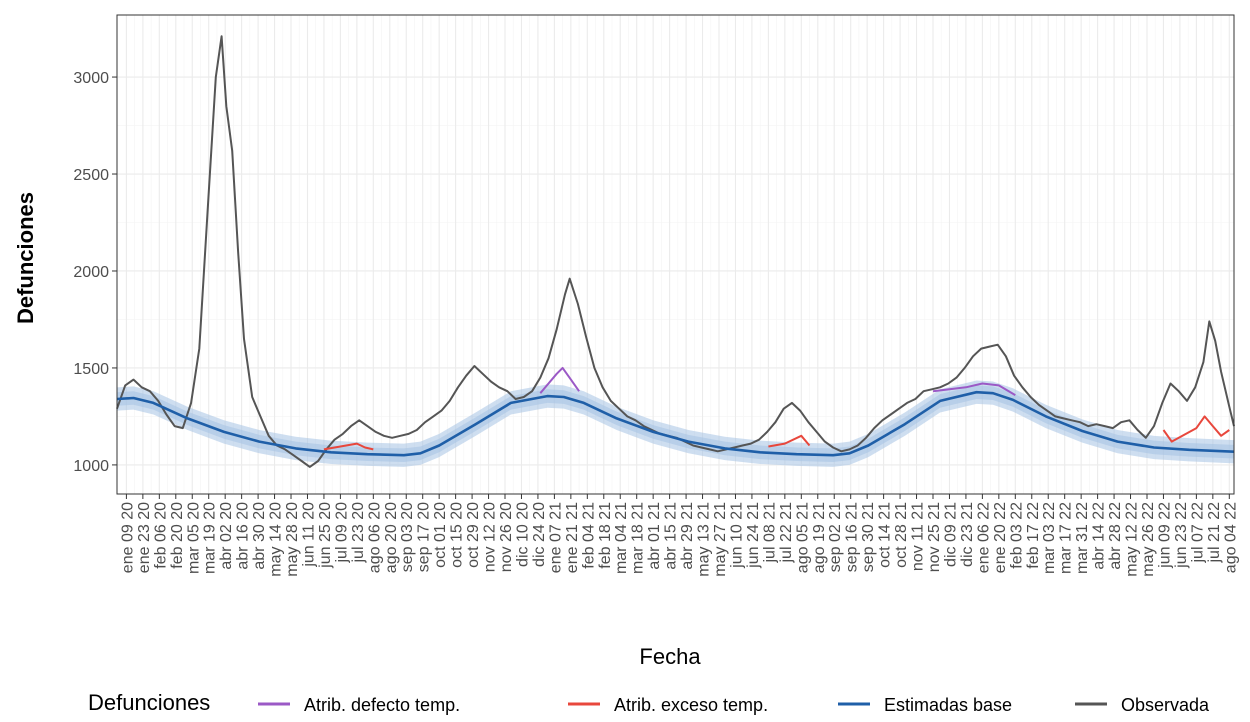 This screenshot has height=722, width=1250. What do you see at coordinates (1164, 535) in the screenshot?
I see `x-tick-label: jun 09 22` at bounding box center [1164, 535].